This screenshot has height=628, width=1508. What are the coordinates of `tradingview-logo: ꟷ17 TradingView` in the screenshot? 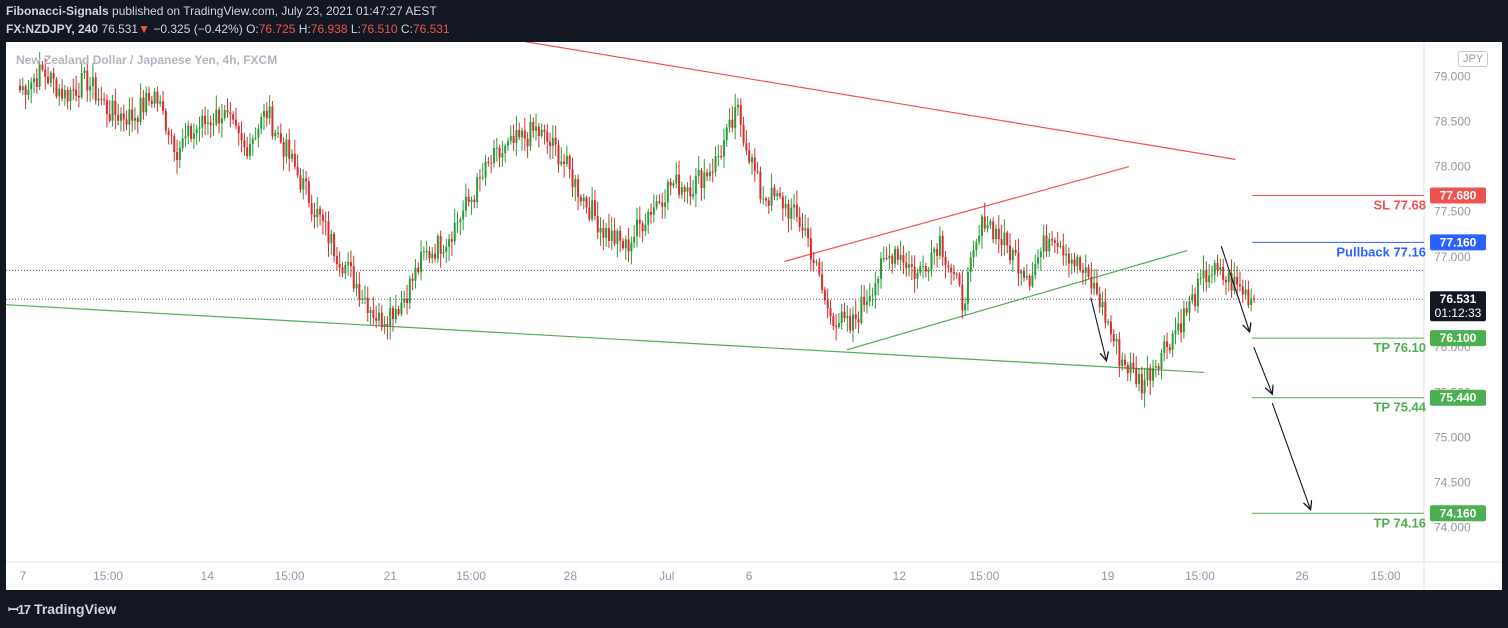 It's located at (62, 609).